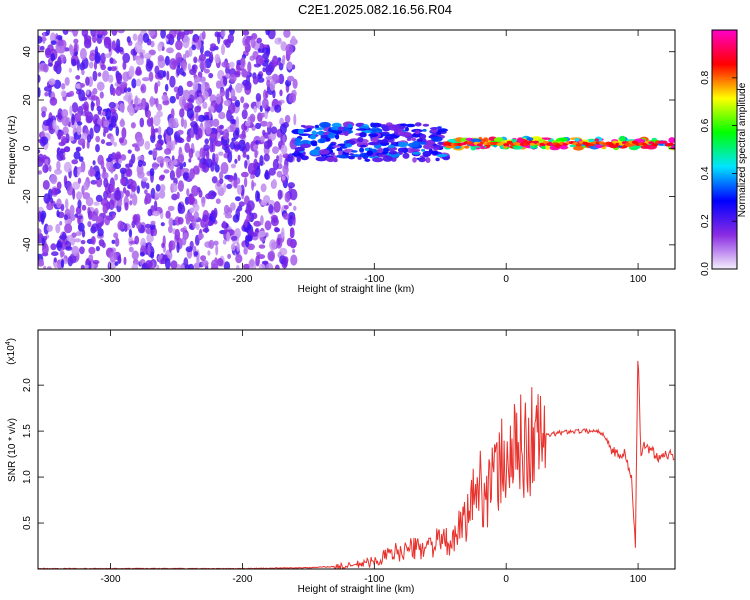 This screenshot has width=750, height=600. I want to click on x-tick-label: -200, so click(242, 279).